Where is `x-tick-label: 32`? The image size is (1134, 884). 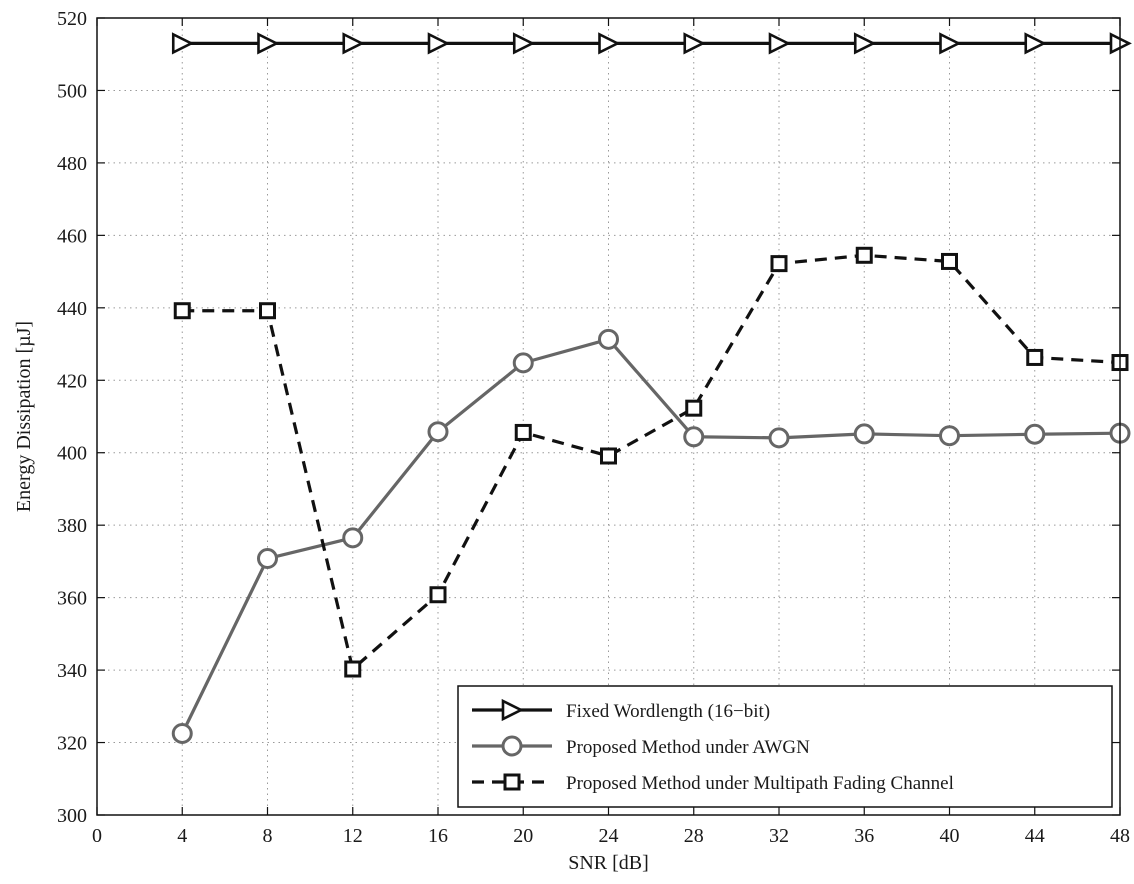
x-tick-label: 32 is located at coordinates (779, 836).